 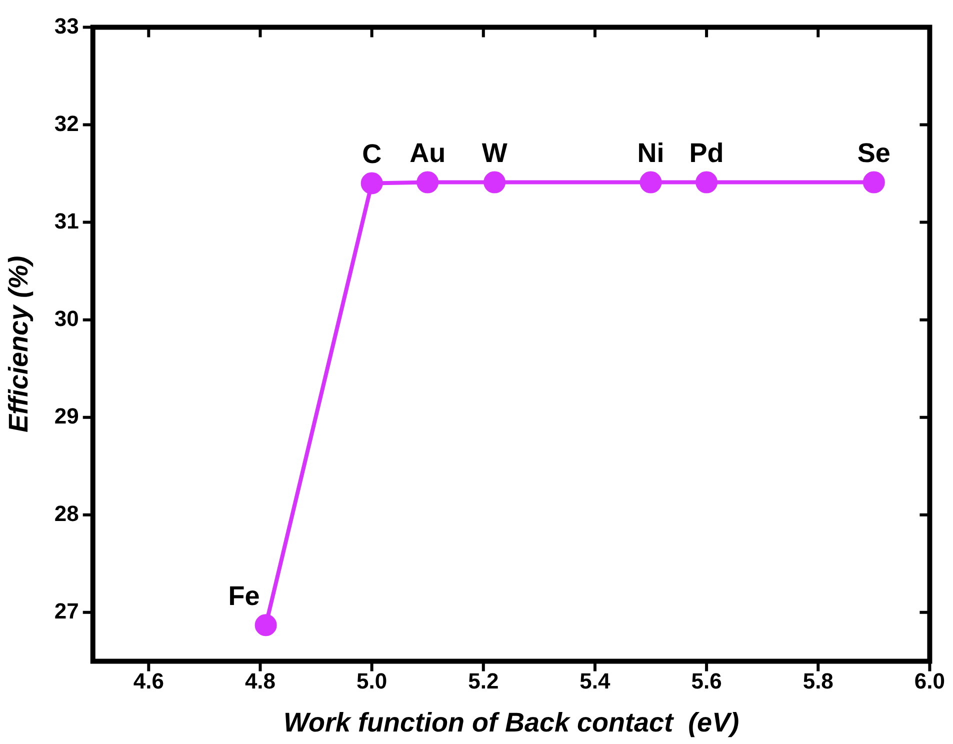 I want to click on annotation: Pd, so click(x=706, y=153).